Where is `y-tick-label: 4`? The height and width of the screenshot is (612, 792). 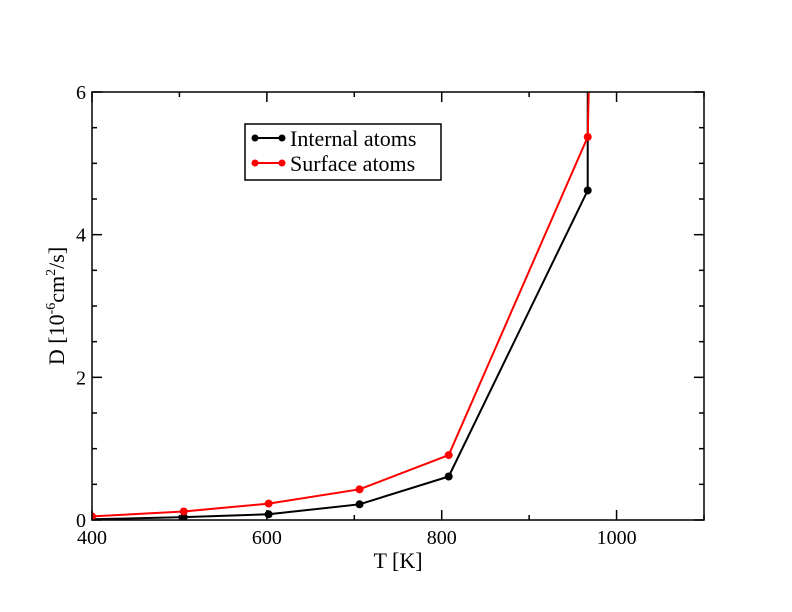 y-tick-label: 4 is located at coordinates (81, 236).